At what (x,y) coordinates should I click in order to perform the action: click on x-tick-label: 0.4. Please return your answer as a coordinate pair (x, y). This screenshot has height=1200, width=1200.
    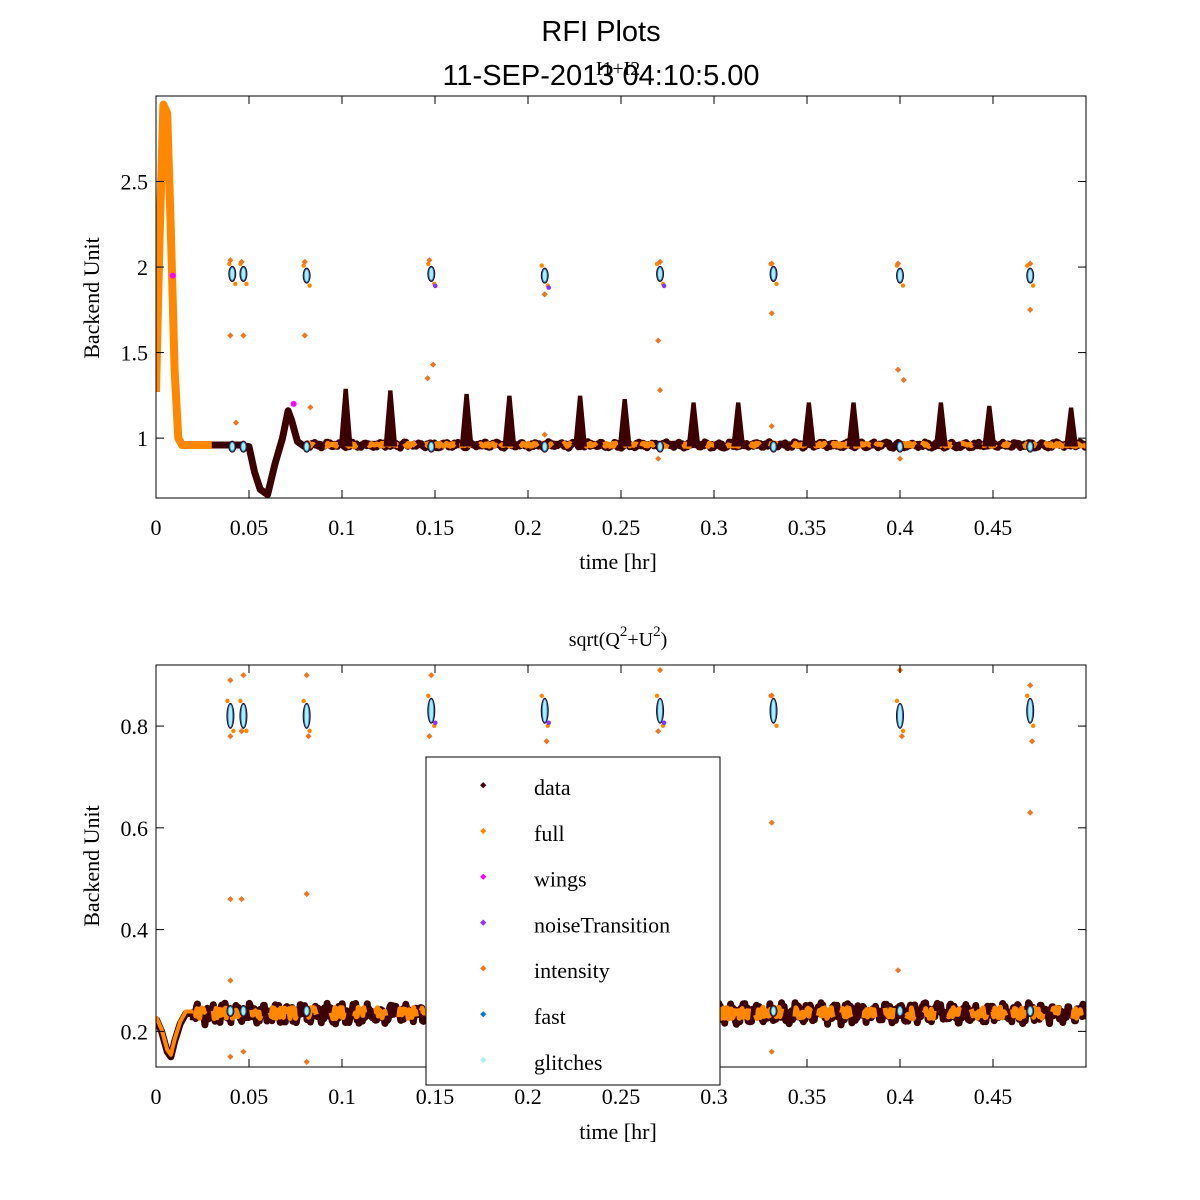
    Looking at the image, I should click on (900, 527).